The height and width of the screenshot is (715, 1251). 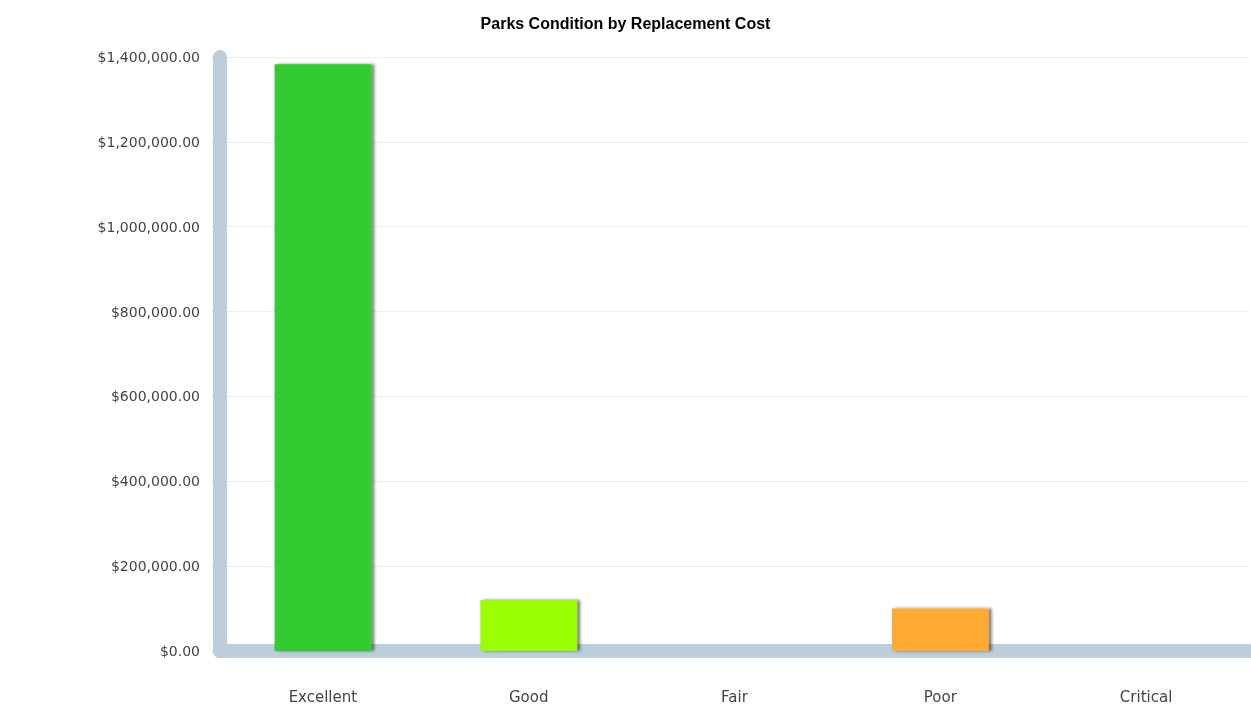 What do you see at coordinates (940, 696) in the screenshot?
I see `x-tick-label: Poor` at bounding box center [940, 696].